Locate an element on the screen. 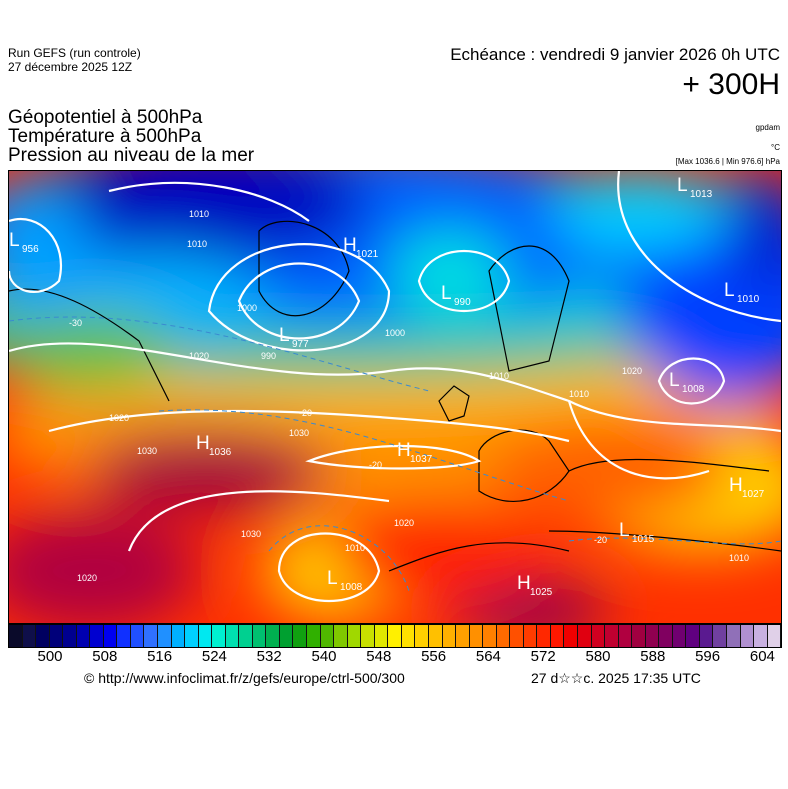  tick-label: 548 is located at coordinates (379, 656).